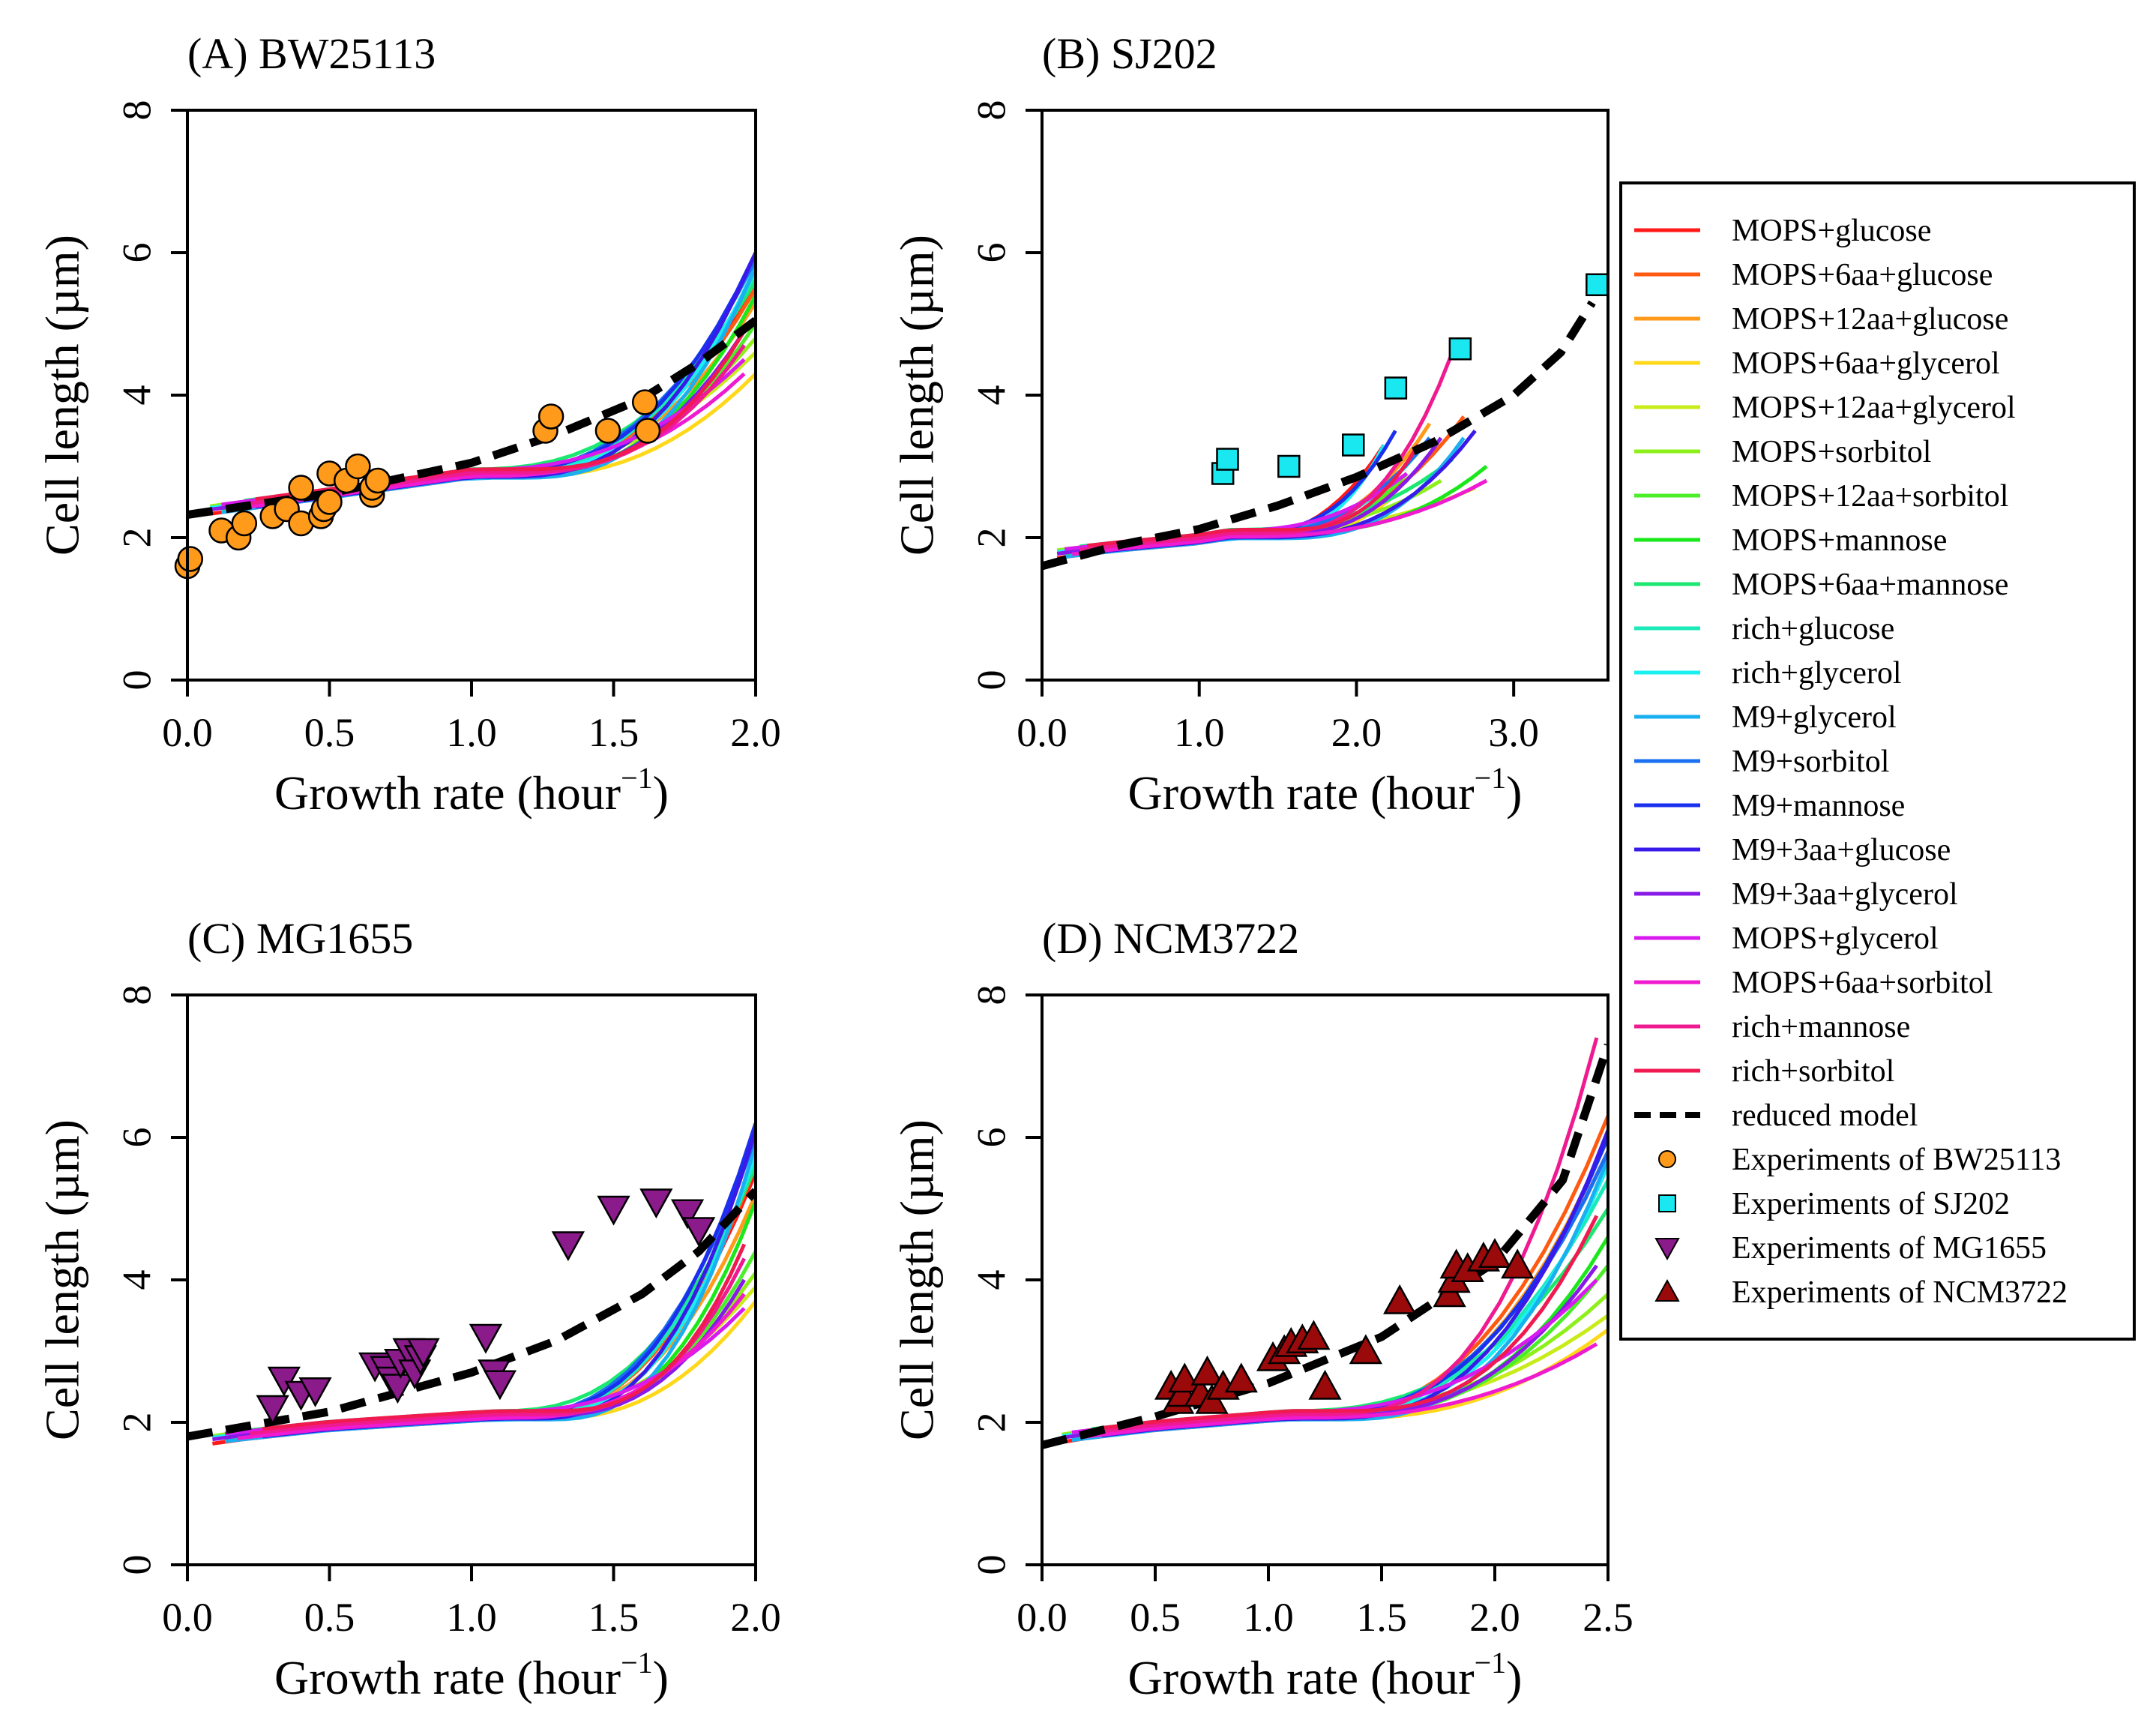 The image size is (2156, 1729). Describe the element at coordinates (1821, 1027) in the screenshot. I see `legend-label: rich+mannose` at that location.